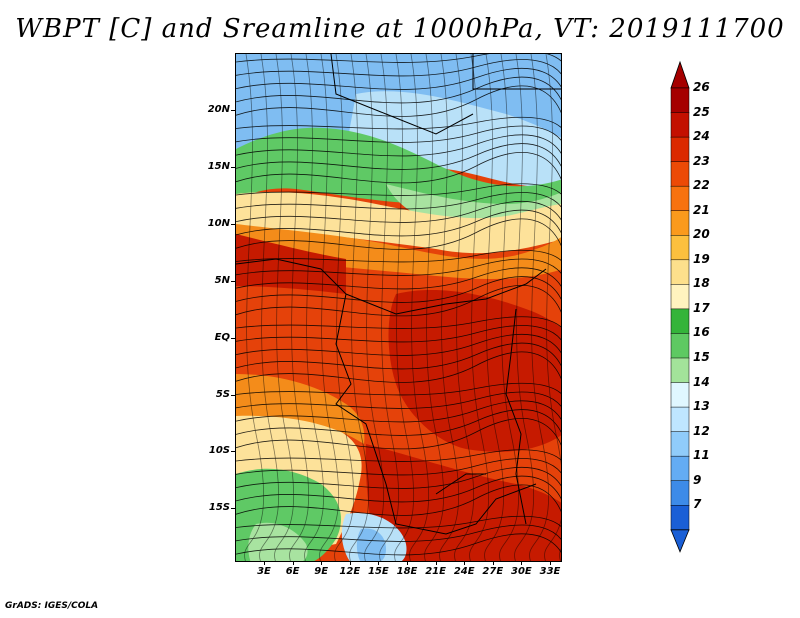 The height and width of the screenshot is (618, 800). I want to click on sblue2-region, so click(371, 544).